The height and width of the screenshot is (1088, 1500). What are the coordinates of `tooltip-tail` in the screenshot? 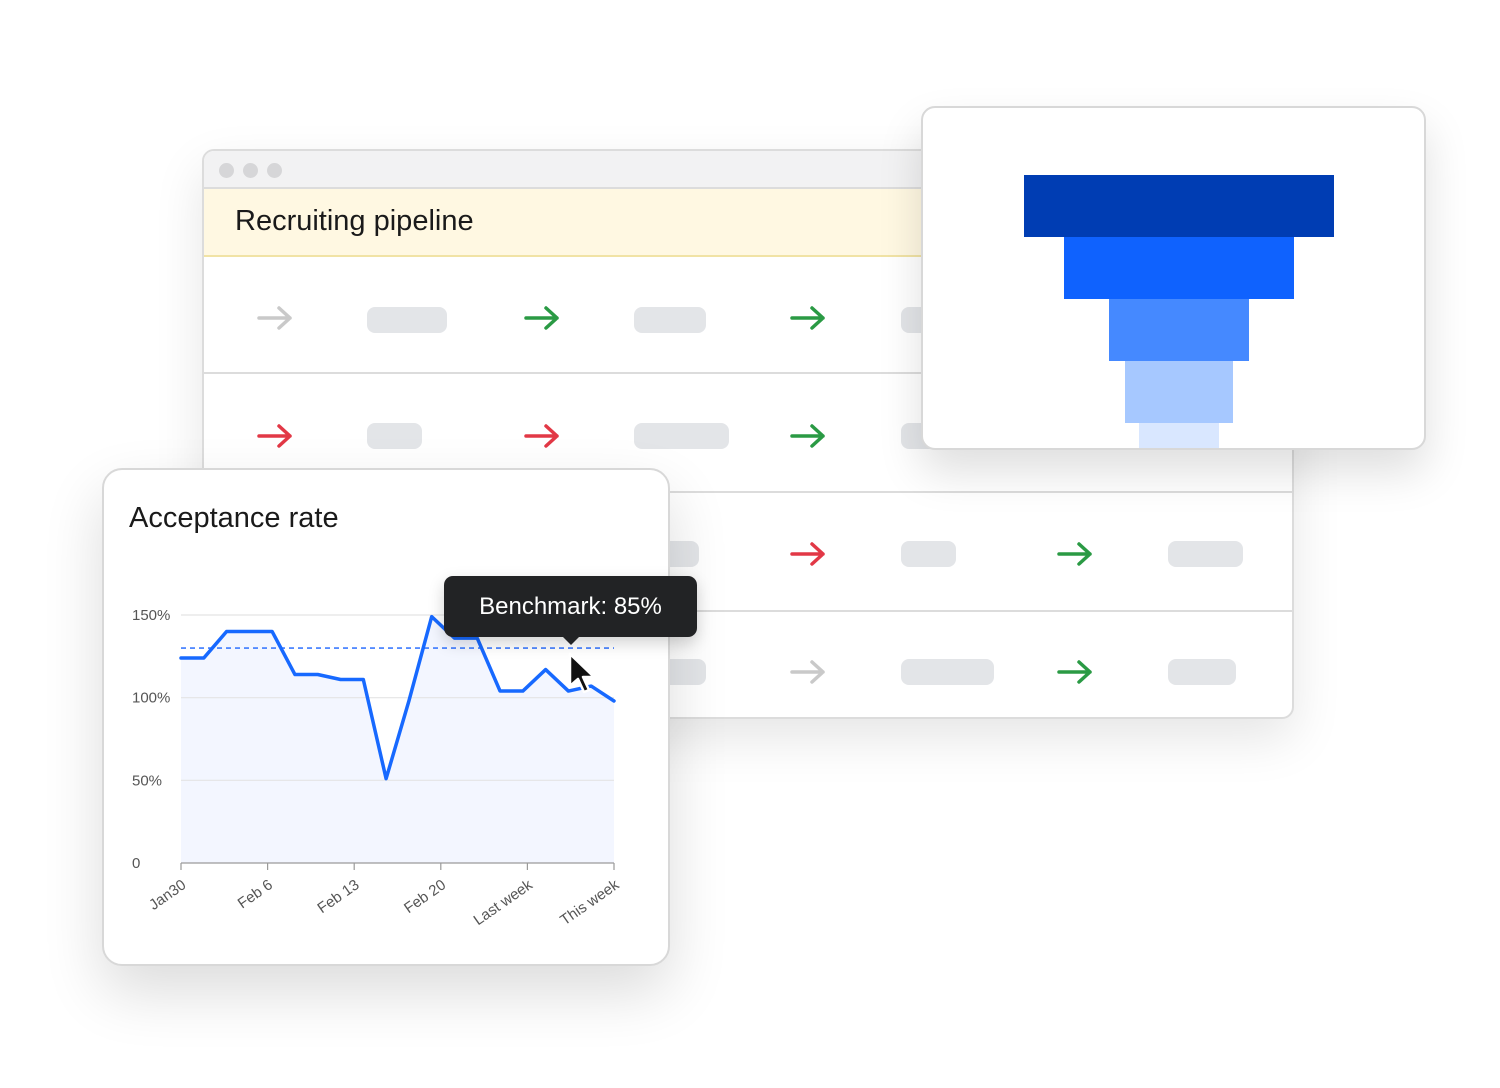 It's located at (571, 640).